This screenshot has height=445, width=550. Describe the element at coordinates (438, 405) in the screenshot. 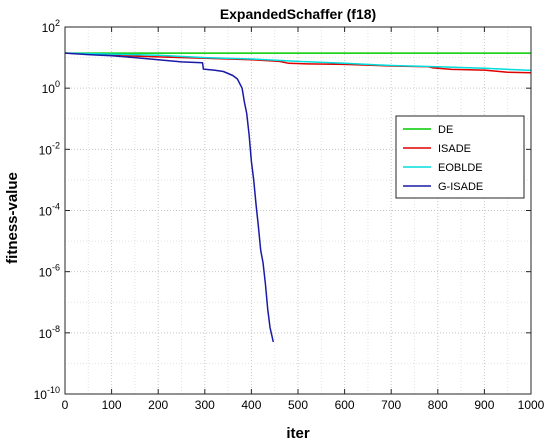

I see `x-tick-label: 800` at that location.